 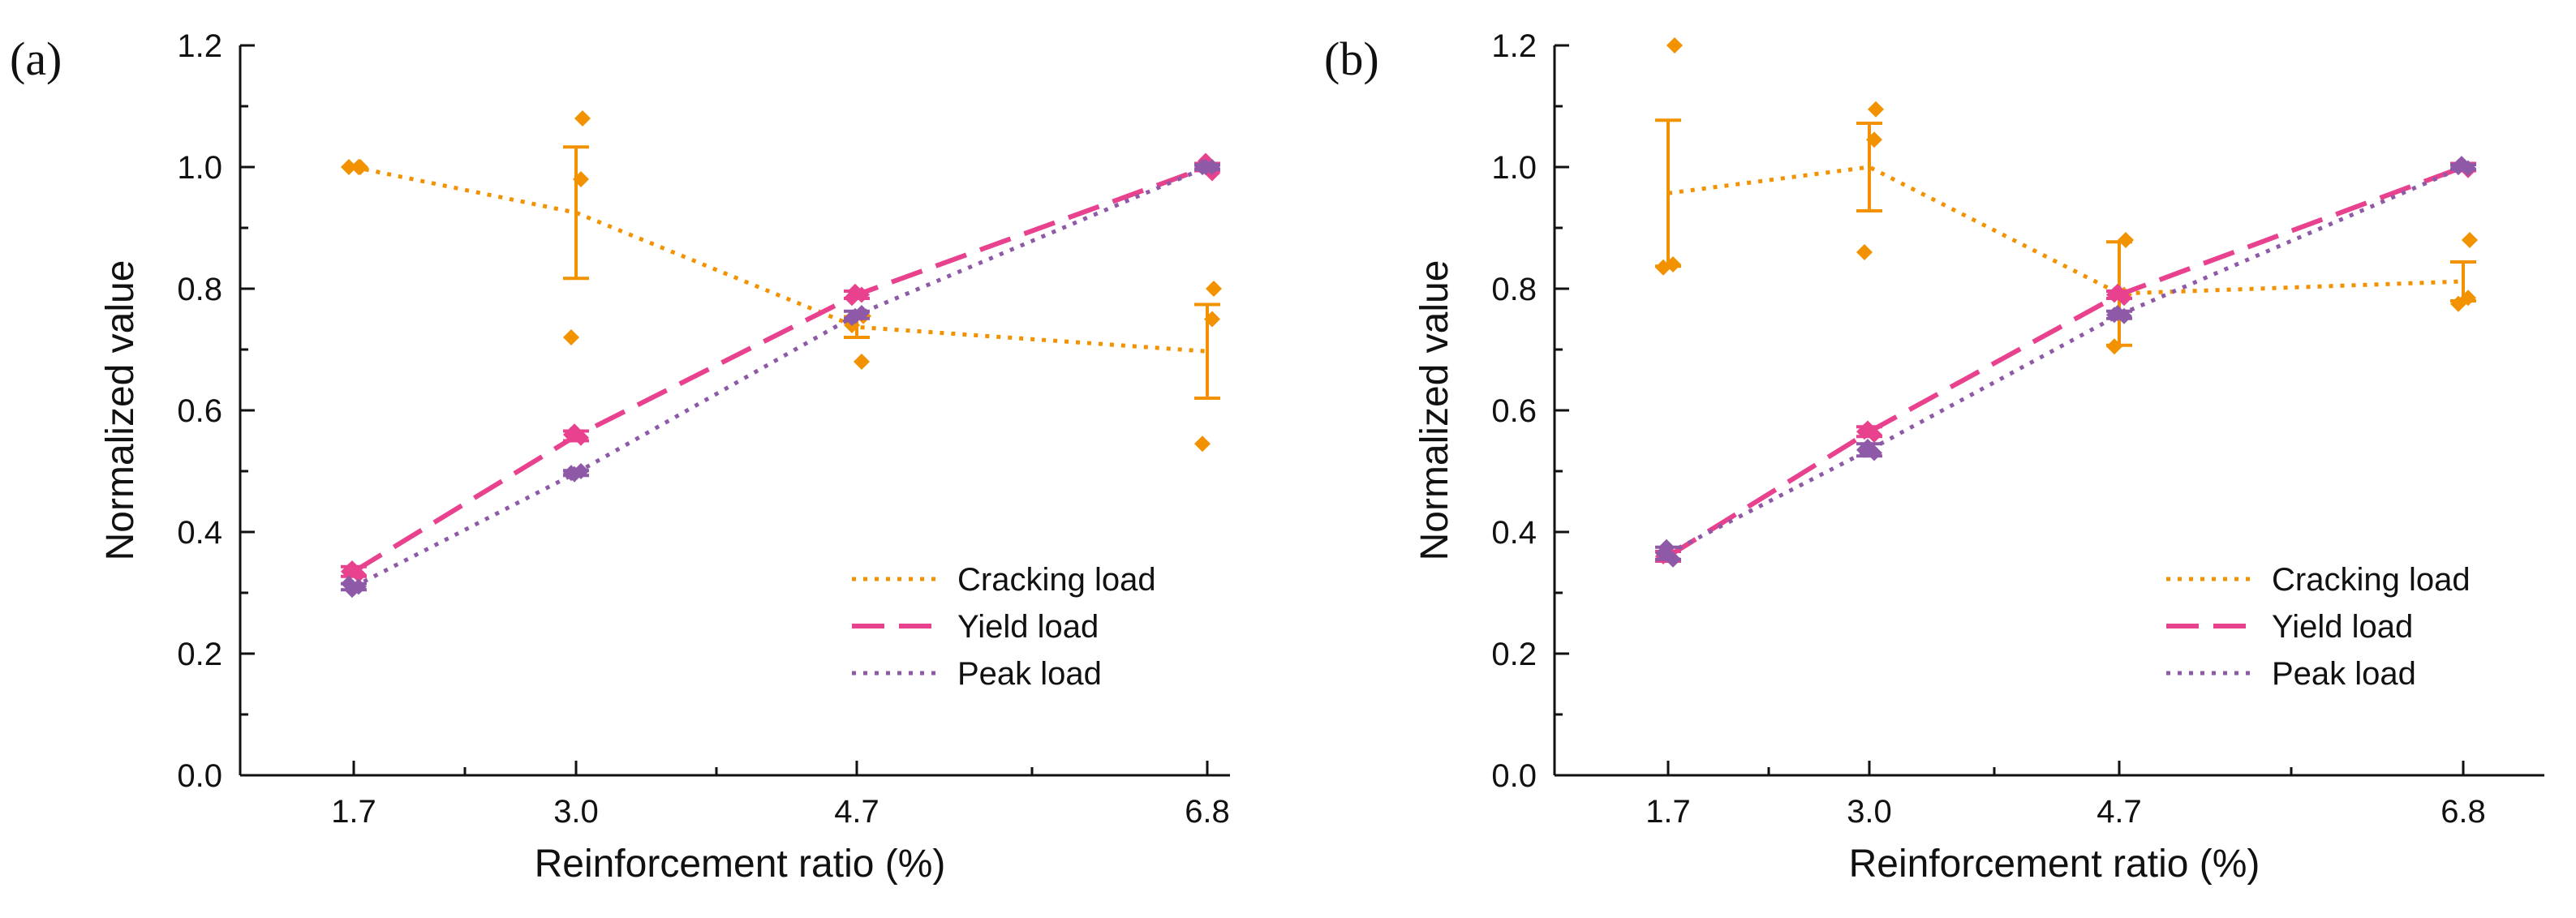 I want to click on series-peak-load, so click(x=2065, y=362).